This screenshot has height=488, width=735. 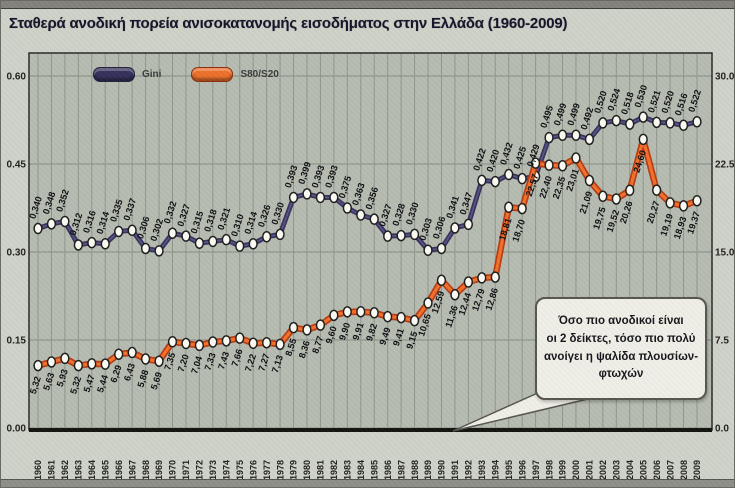 What do you see at coordinates (105, 470) in the screenshot?
I see `svg-text: 1965` at bounding box center [105, 470].